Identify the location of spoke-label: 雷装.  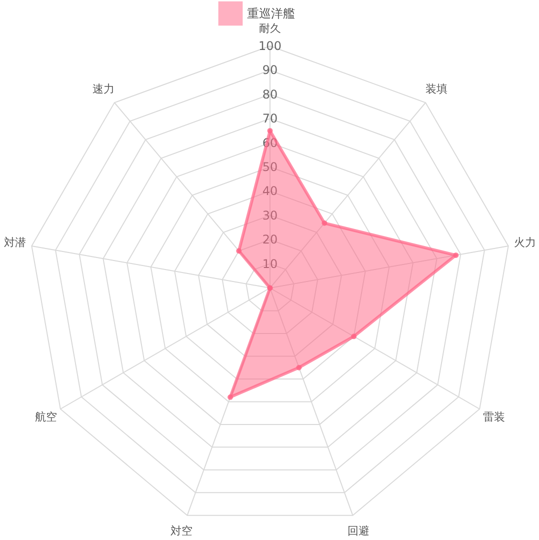
(494, 417).